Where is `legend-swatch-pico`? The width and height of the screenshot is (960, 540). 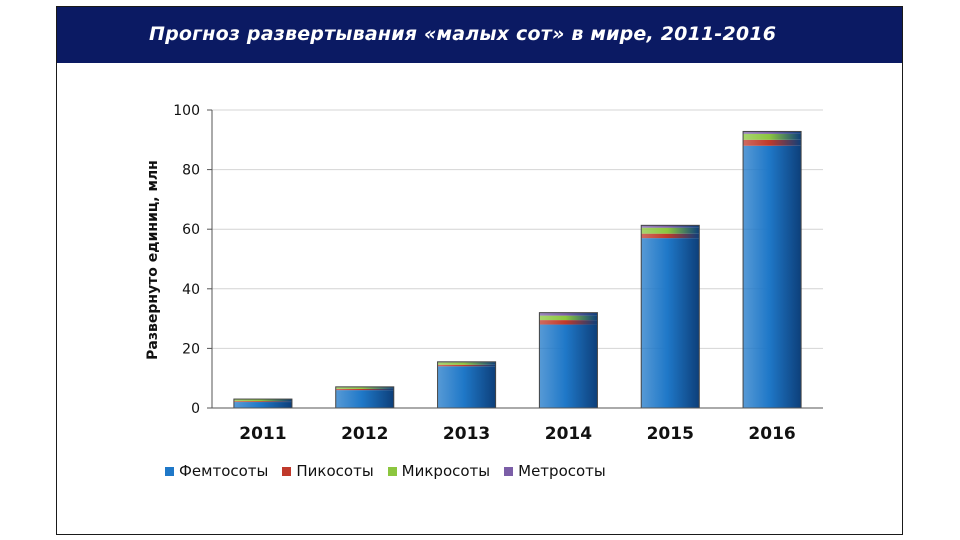
legend-swatch-pico is located at coordinates (287, 471).